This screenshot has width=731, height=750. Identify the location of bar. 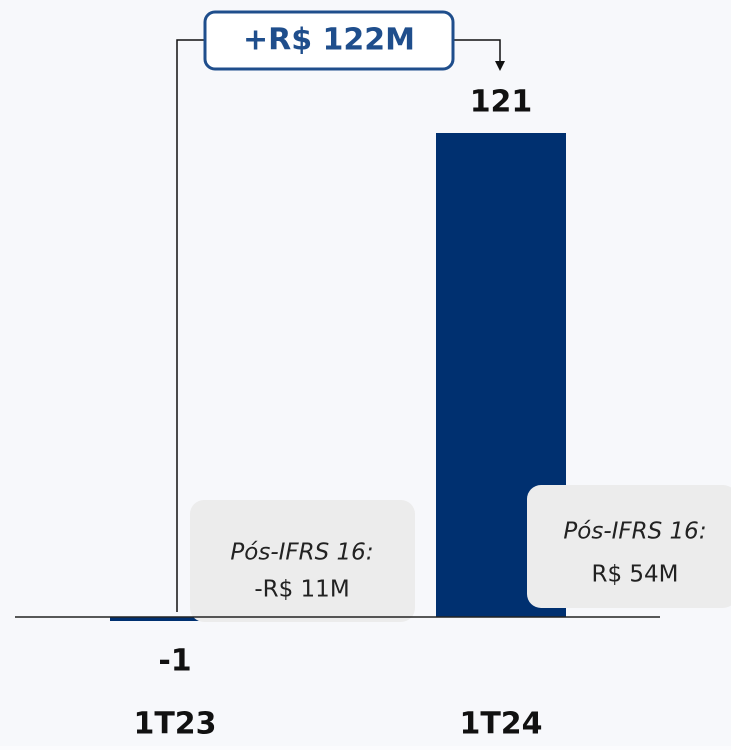
(175, 619).